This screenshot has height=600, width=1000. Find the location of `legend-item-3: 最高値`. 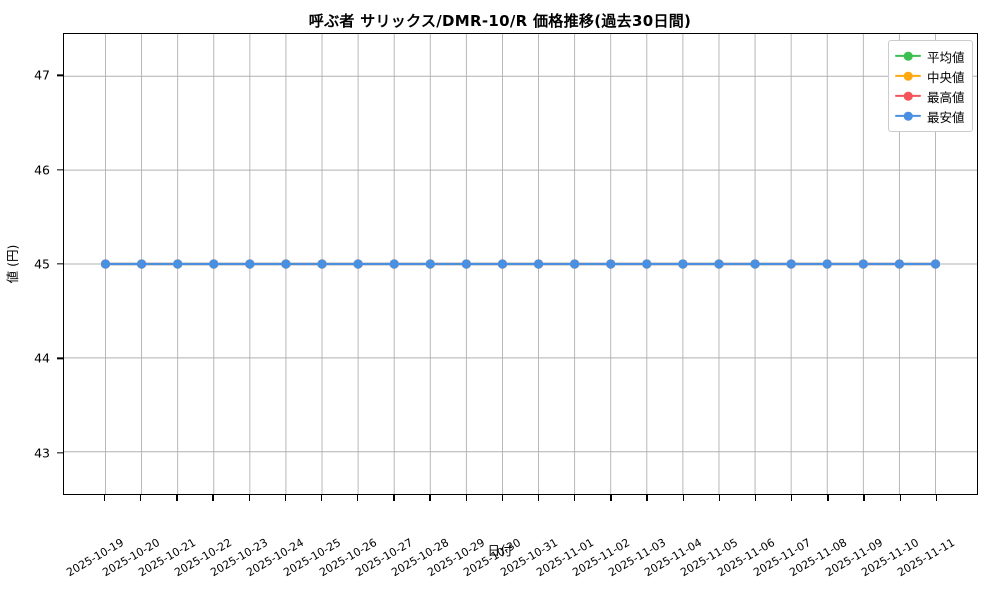

legend-item-3: 最高値 is located at coordinates (930, 96).